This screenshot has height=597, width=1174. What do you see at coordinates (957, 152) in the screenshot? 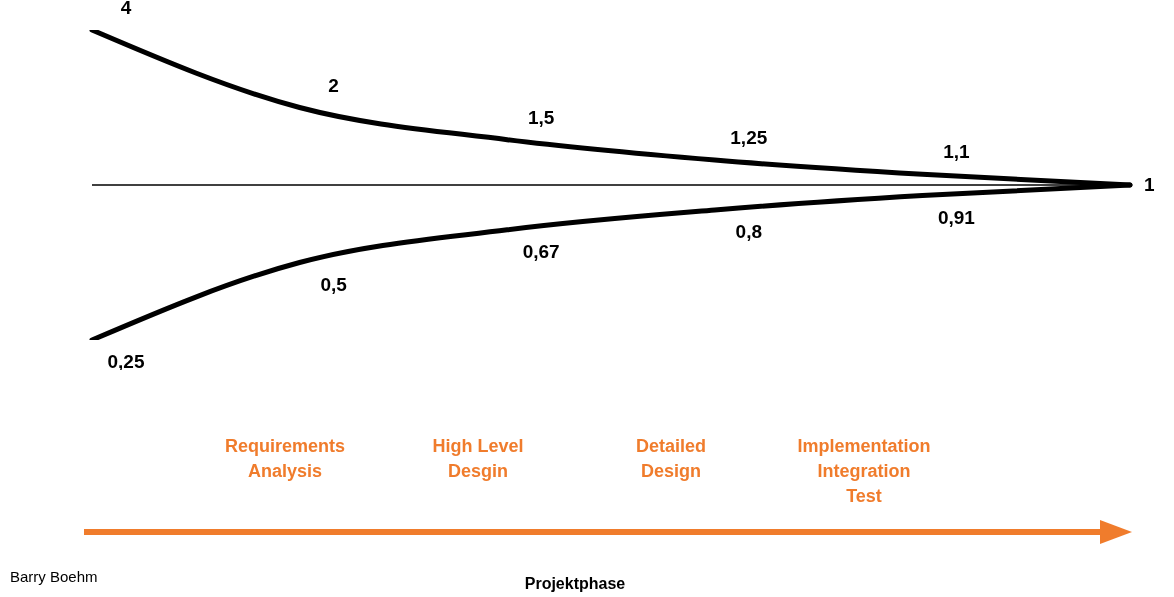
I see `data-label: 1,1` at bounding box center [957, 152].